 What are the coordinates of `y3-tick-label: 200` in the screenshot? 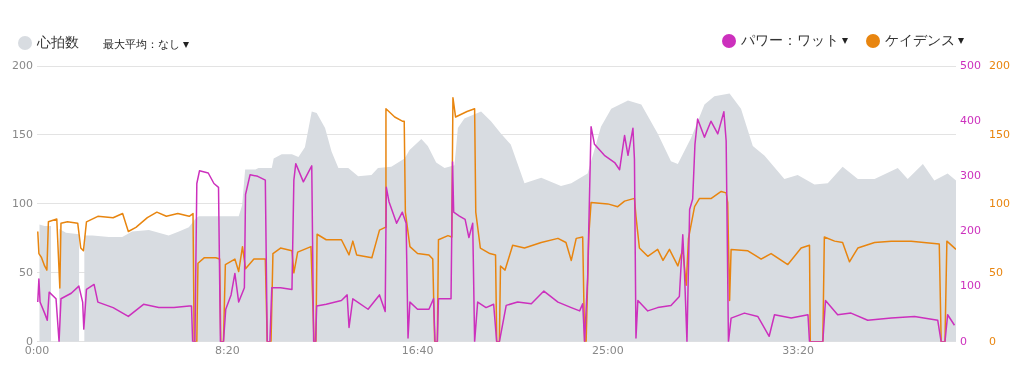 It's located at (999, 65).